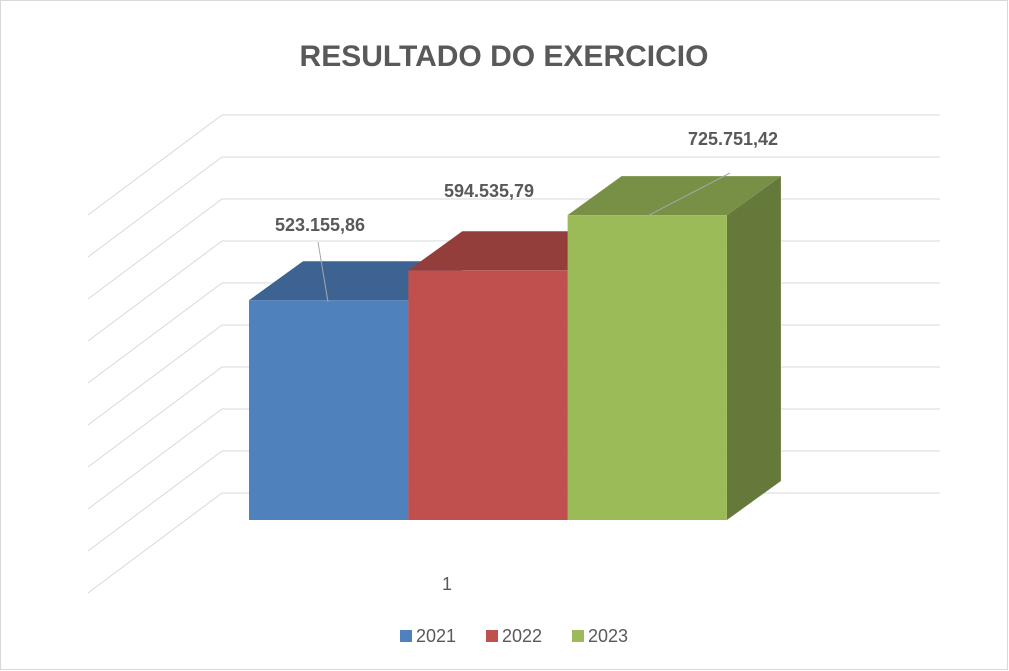 The image size is (1009, 671). I want to click on bar-side, so click(753, 348).